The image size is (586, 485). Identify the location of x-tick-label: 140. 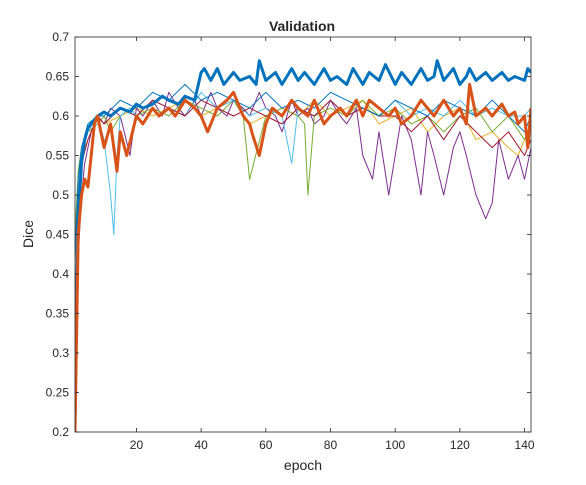
(525, 445).